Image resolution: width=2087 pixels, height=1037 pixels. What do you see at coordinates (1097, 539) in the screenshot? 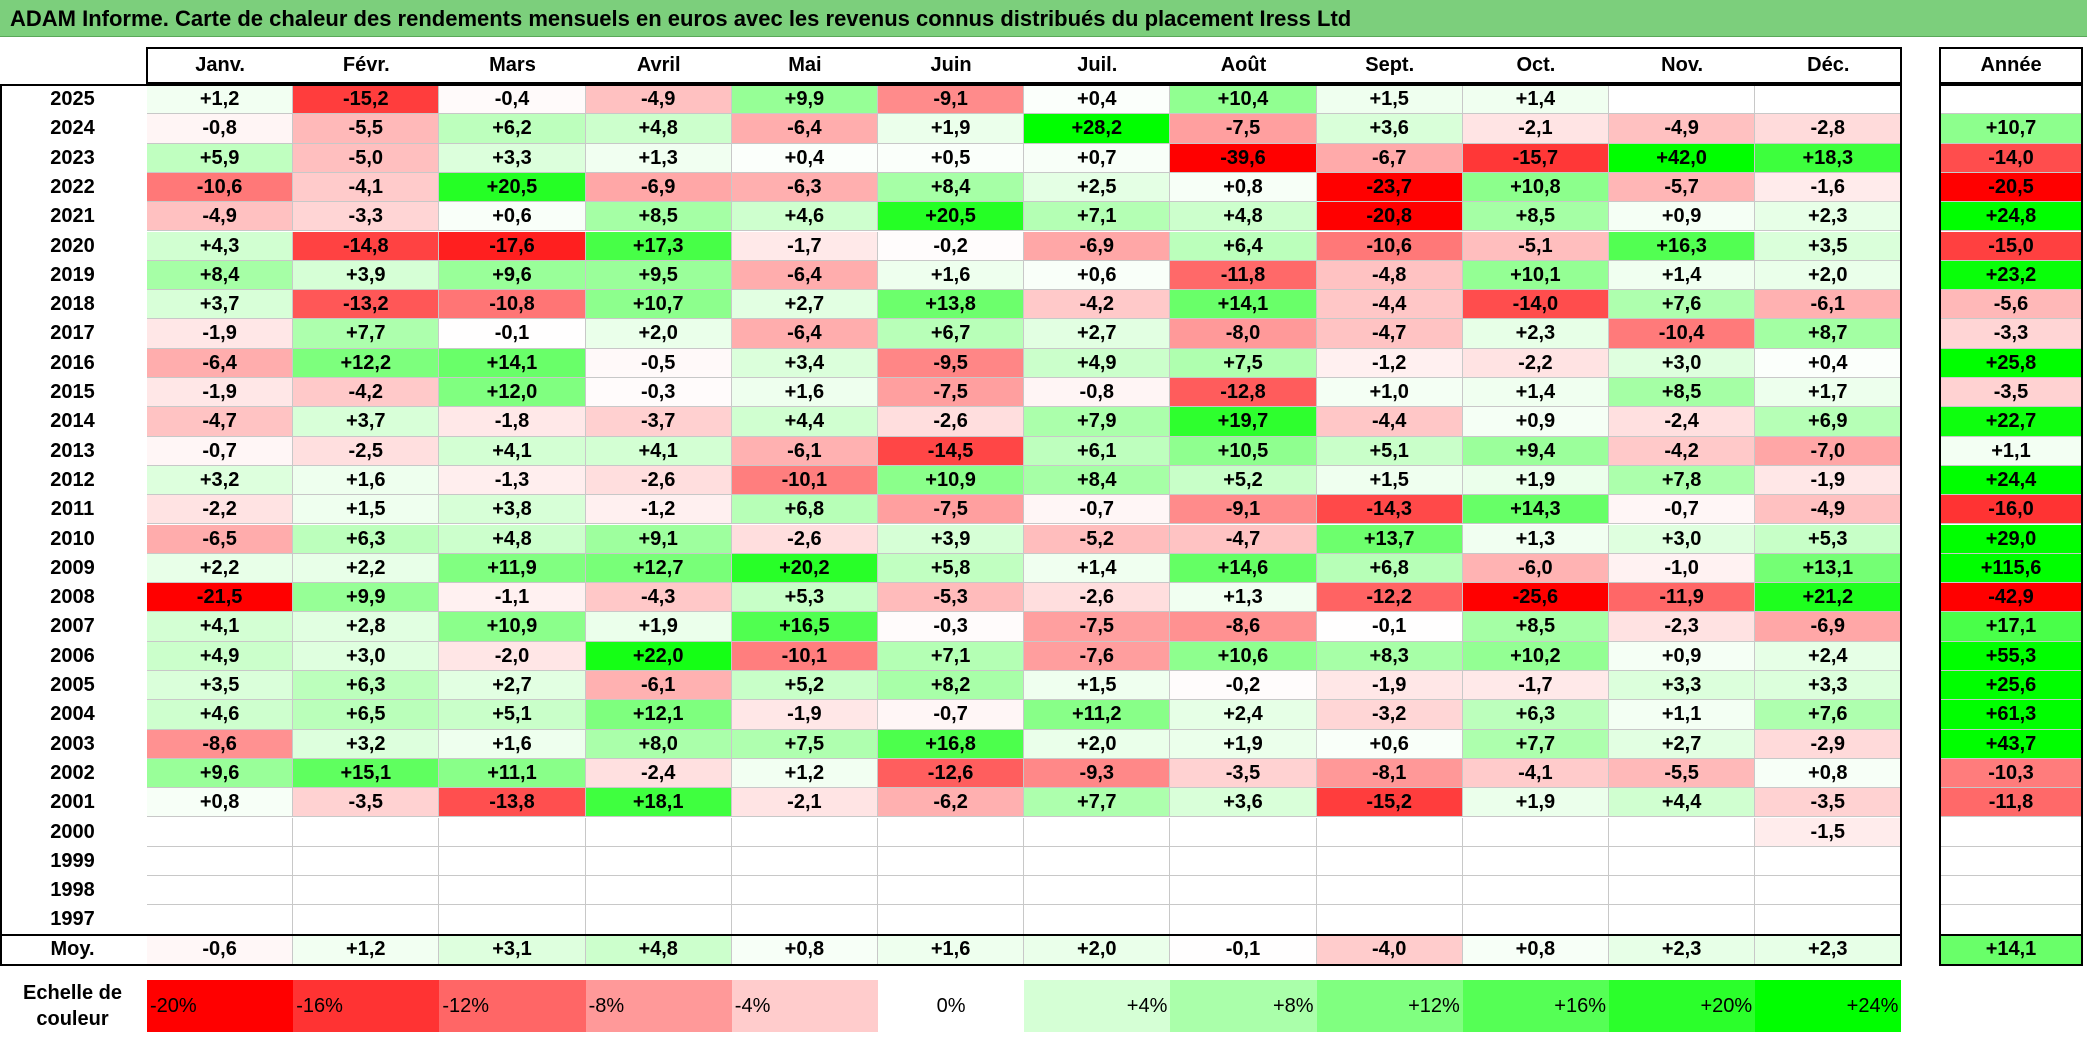
I see `heatmap-cell: -5,2` at bounding box center [1097, 539].